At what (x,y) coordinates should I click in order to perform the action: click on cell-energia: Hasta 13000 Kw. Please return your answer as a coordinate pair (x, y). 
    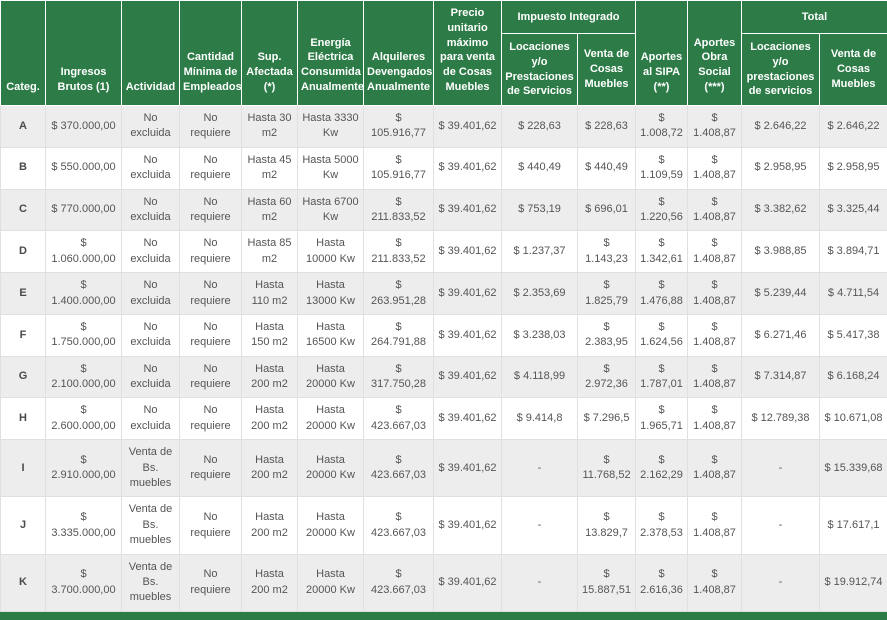
    Looking at the image, I should click on (331, 294).